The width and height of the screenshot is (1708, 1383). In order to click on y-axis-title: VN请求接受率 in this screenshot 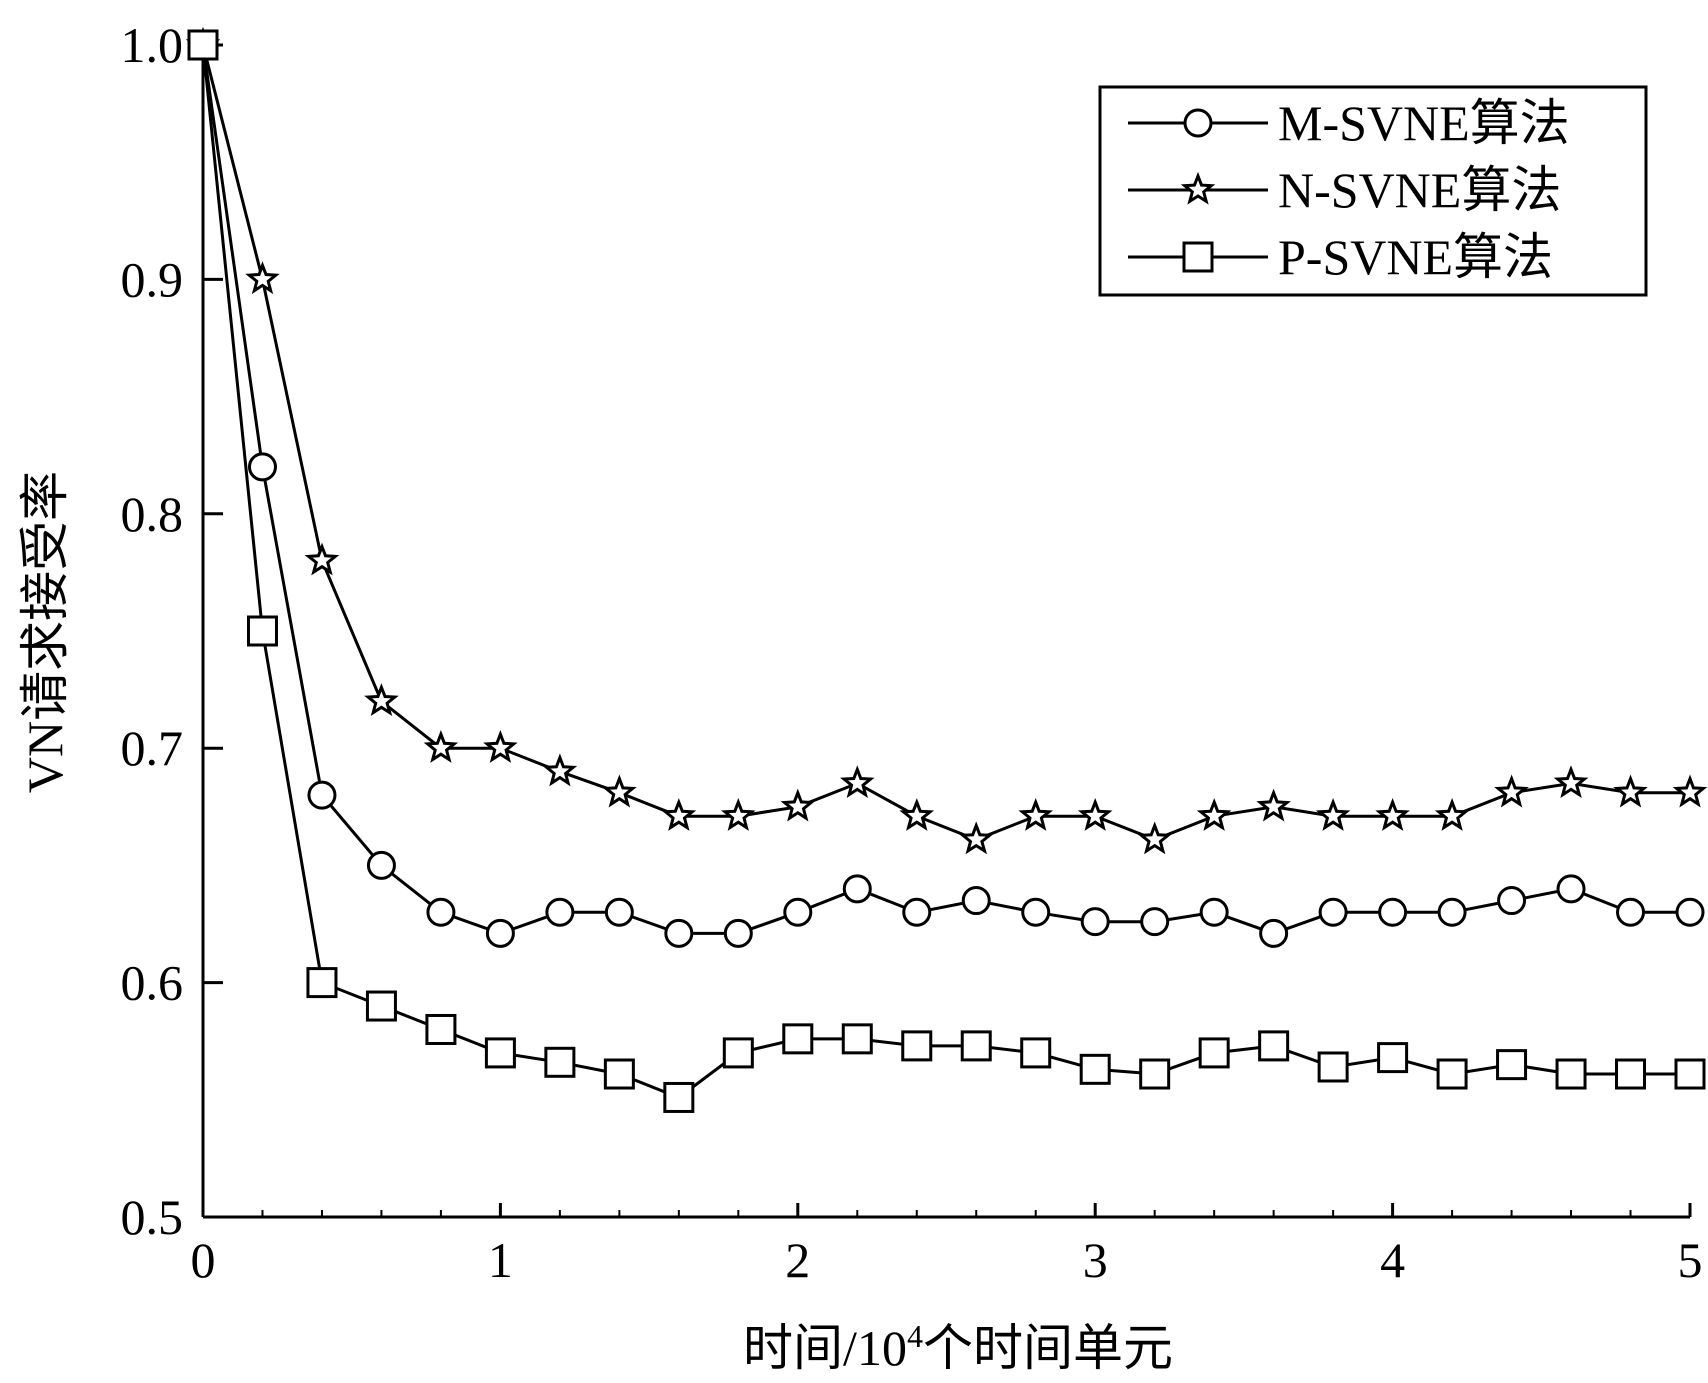, I will do `click(45, 632)`.